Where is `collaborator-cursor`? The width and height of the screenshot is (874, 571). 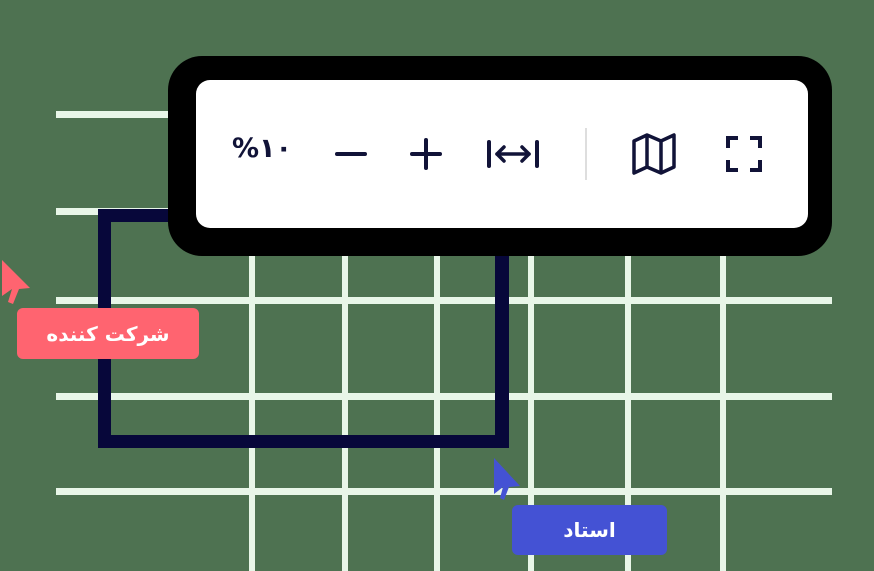
collaborator-cursor is located at coordinates (16, 282).